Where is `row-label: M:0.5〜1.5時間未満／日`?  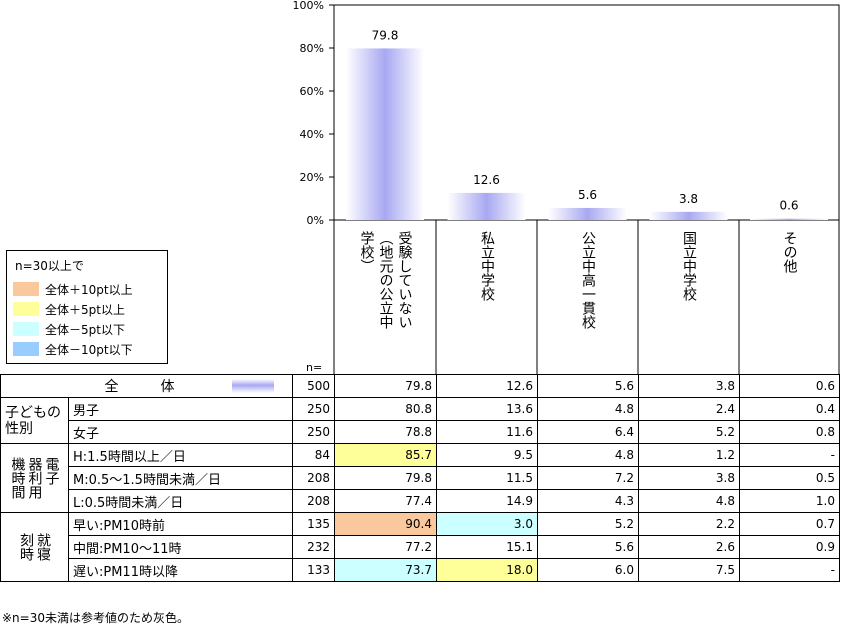 row-label: M:0.5〜1.5時間未満／日 is located at coordinates (180, 478).